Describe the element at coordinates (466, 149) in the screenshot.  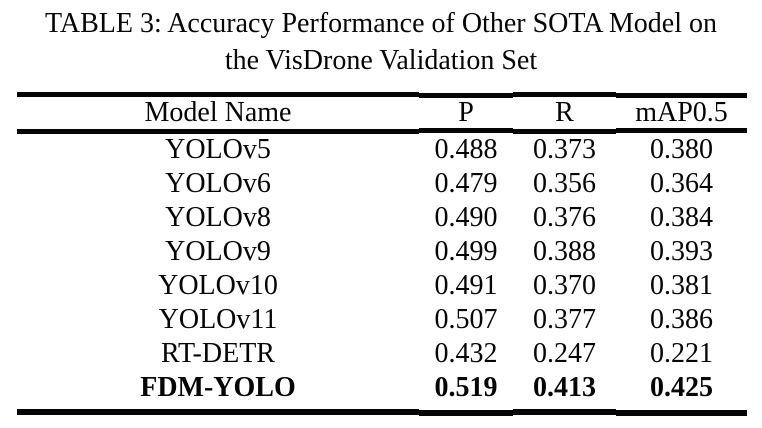
I see `p-value-cell: 0.488` at that location.